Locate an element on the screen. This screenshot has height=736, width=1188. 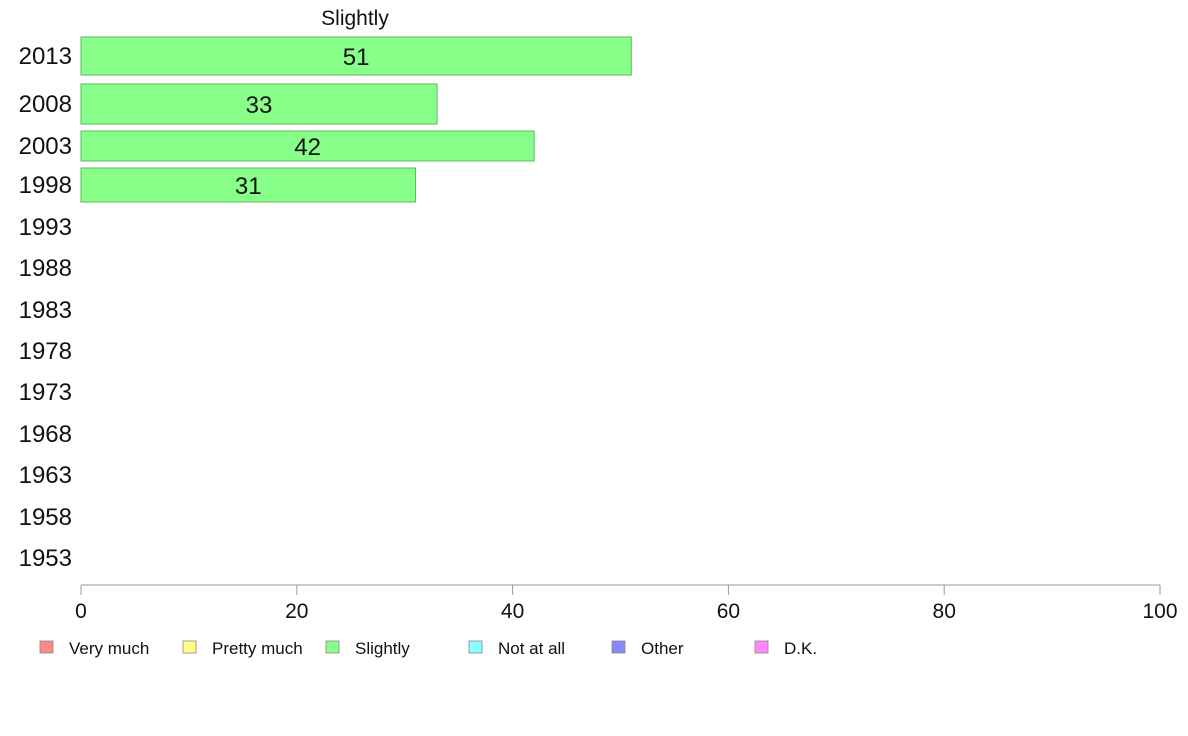
bar-1998 is located at coordinates (248, 185).